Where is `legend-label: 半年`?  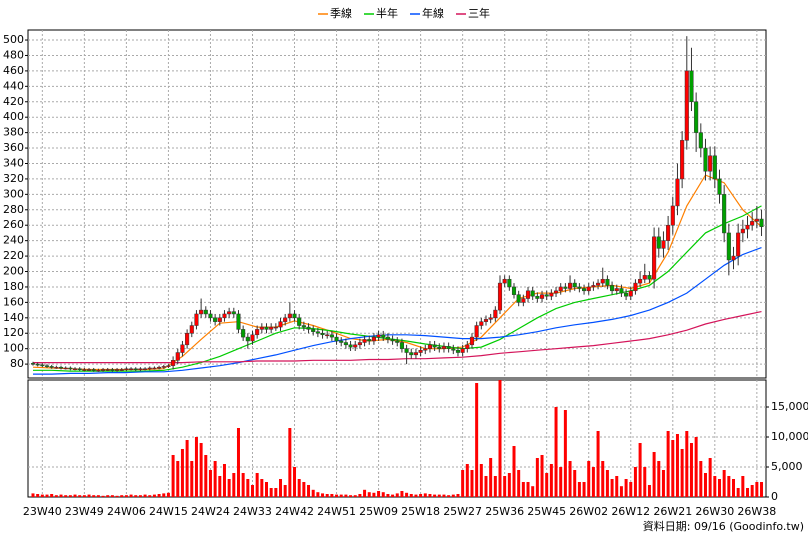 legend-label: 半年 is located at coordinates (387, 13).